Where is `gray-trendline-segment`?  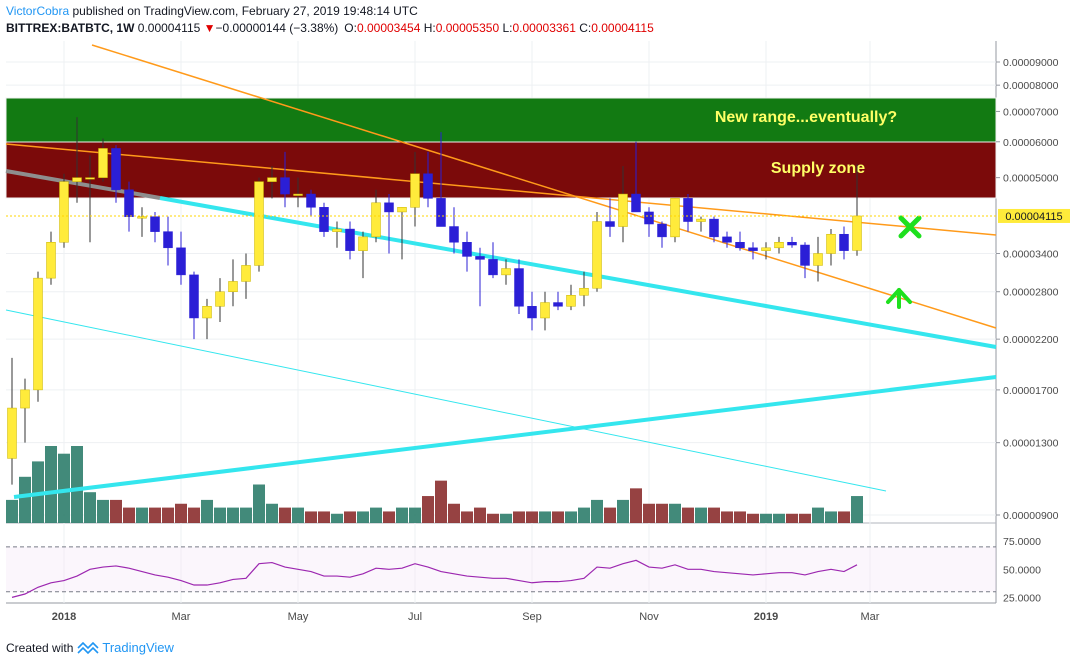 gray-trendline-segment is located at coordinates (83, 184).